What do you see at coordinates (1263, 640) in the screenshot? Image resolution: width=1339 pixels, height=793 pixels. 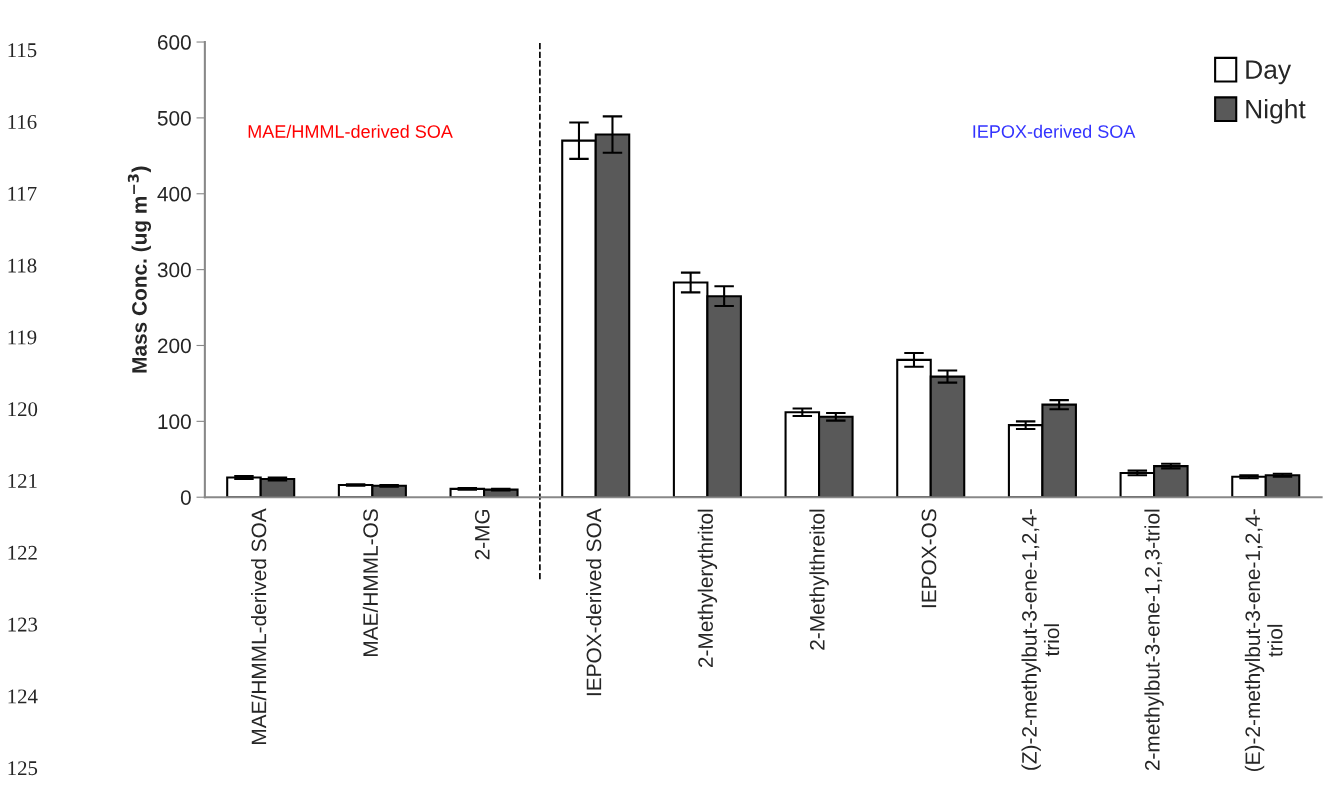 I see `x-tick-label: (E)-2-methylbut-3-ene-1,2,4- triol` at bounding box center [1263, 640].